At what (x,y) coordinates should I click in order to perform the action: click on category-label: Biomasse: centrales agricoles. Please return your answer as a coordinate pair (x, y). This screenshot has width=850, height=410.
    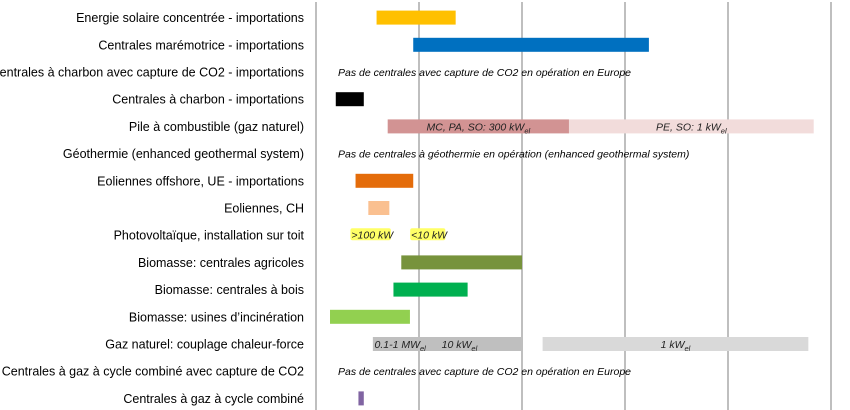
    Looking at the image, I should click on (221, 263).